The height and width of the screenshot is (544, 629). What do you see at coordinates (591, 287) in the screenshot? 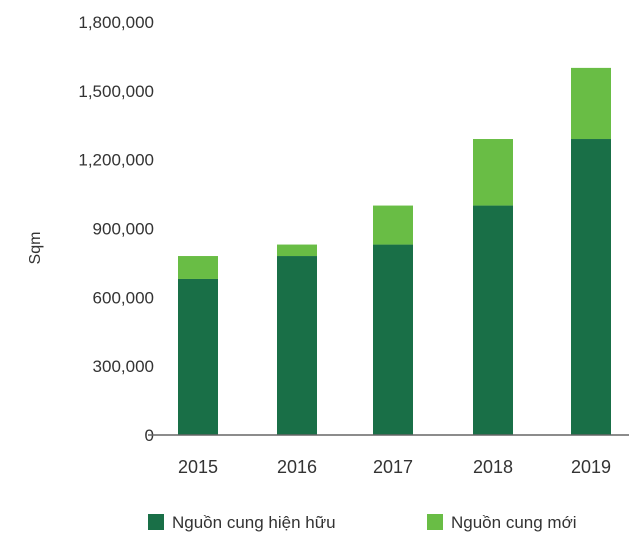
I see `bar-existing-supply-2019` at bounding box center [591, 287].